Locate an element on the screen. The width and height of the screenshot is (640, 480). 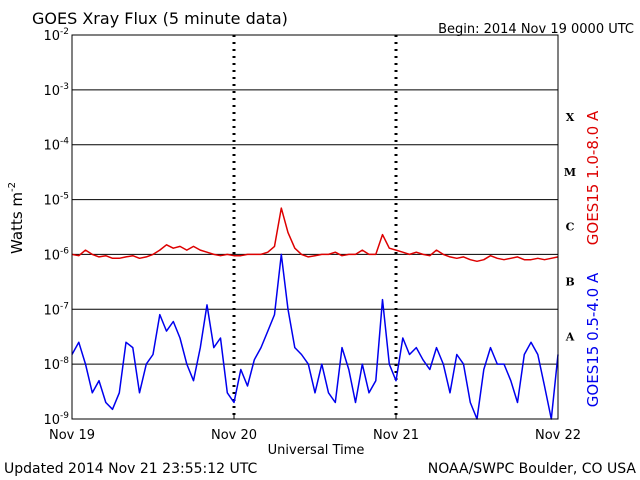
noaa-credit: NOAA/SWPC Boulder, CO USA is located at coordinates (532, 469).